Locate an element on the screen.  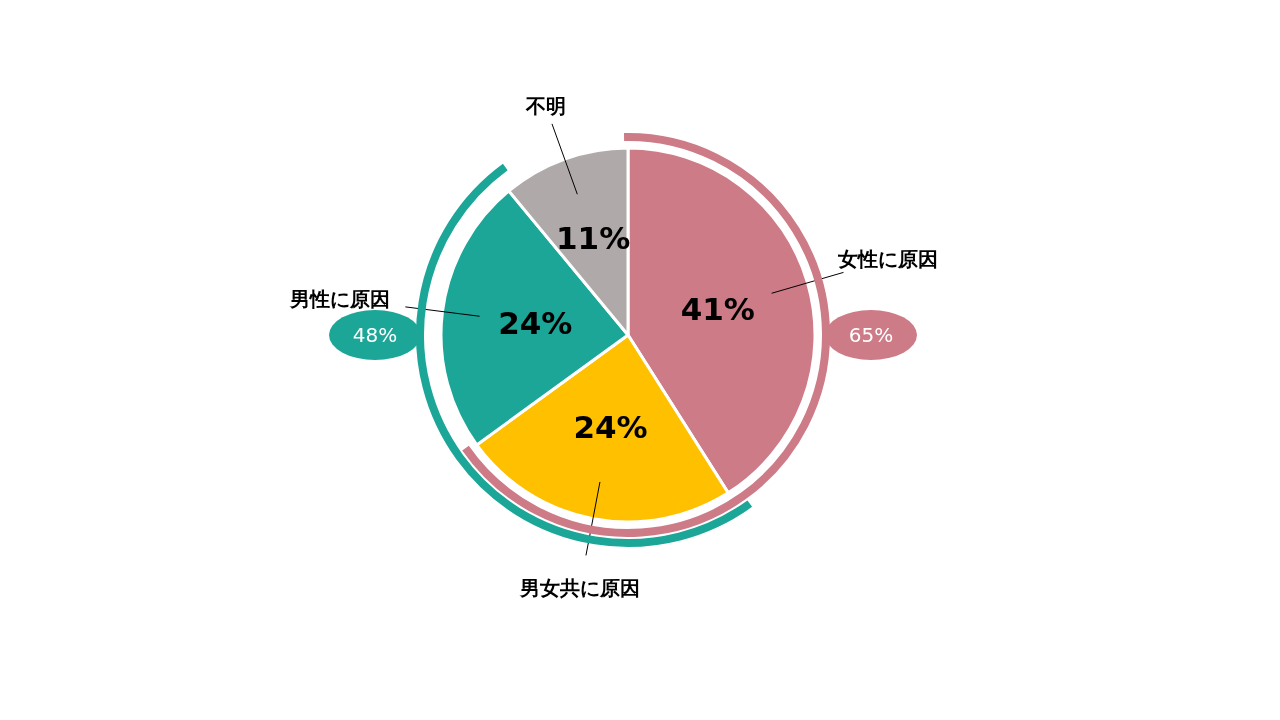
slice-label: 不明 is located at coordinates (545, 106).